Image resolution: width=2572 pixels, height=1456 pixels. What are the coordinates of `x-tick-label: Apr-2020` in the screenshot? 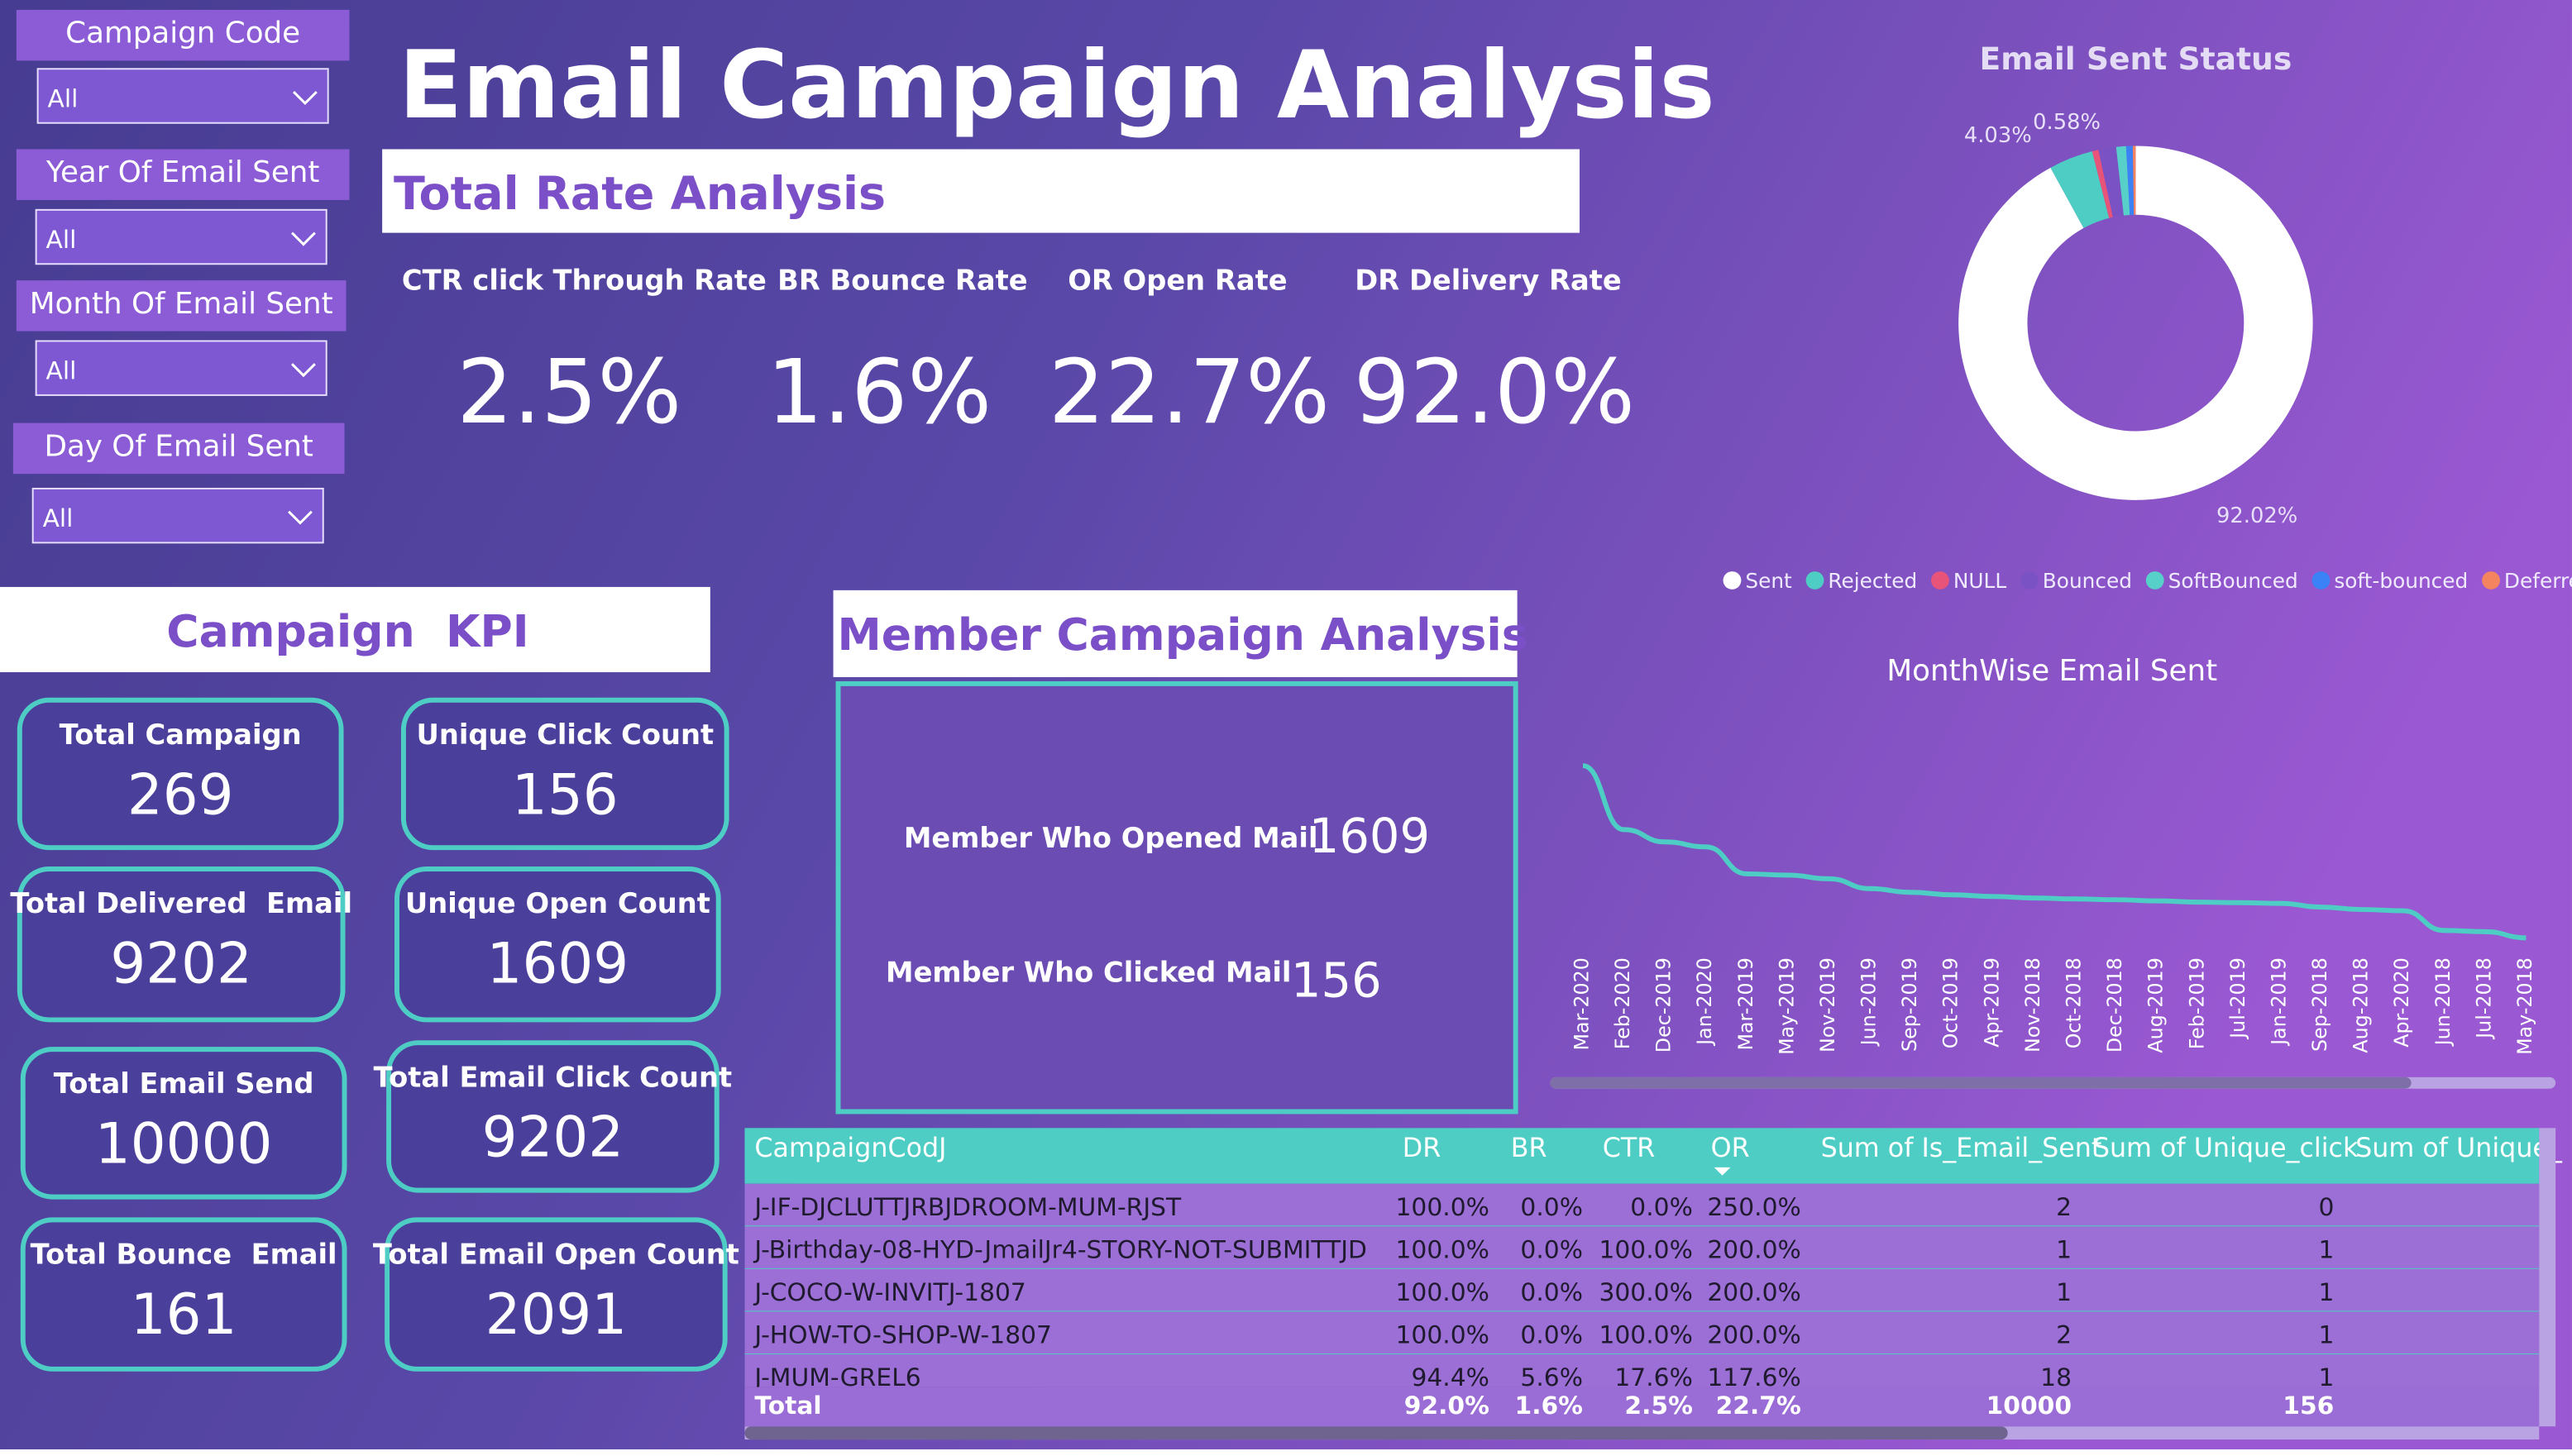 It's located at (2401, 1002).